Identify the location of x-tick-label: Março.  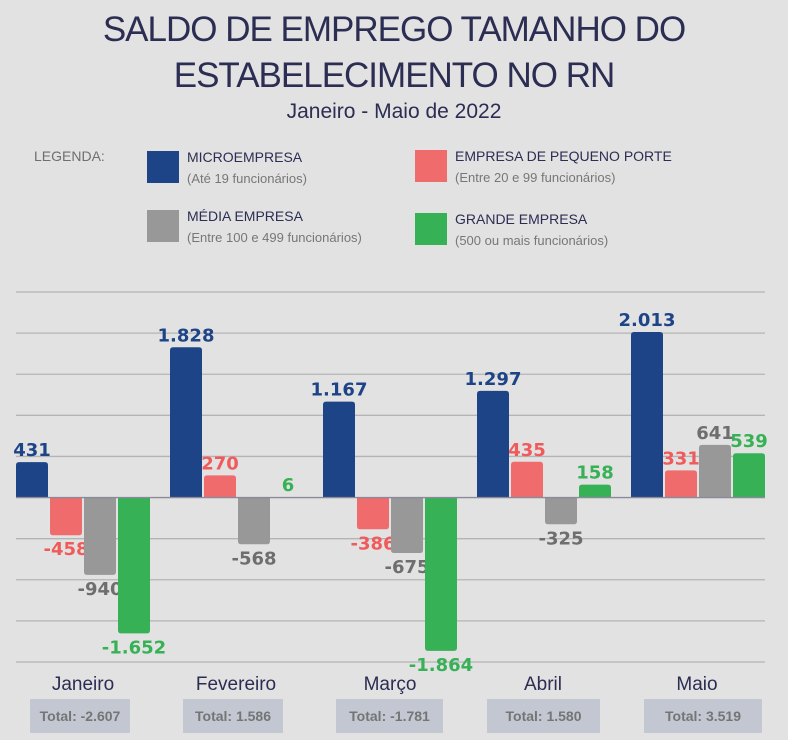
(390, 684).